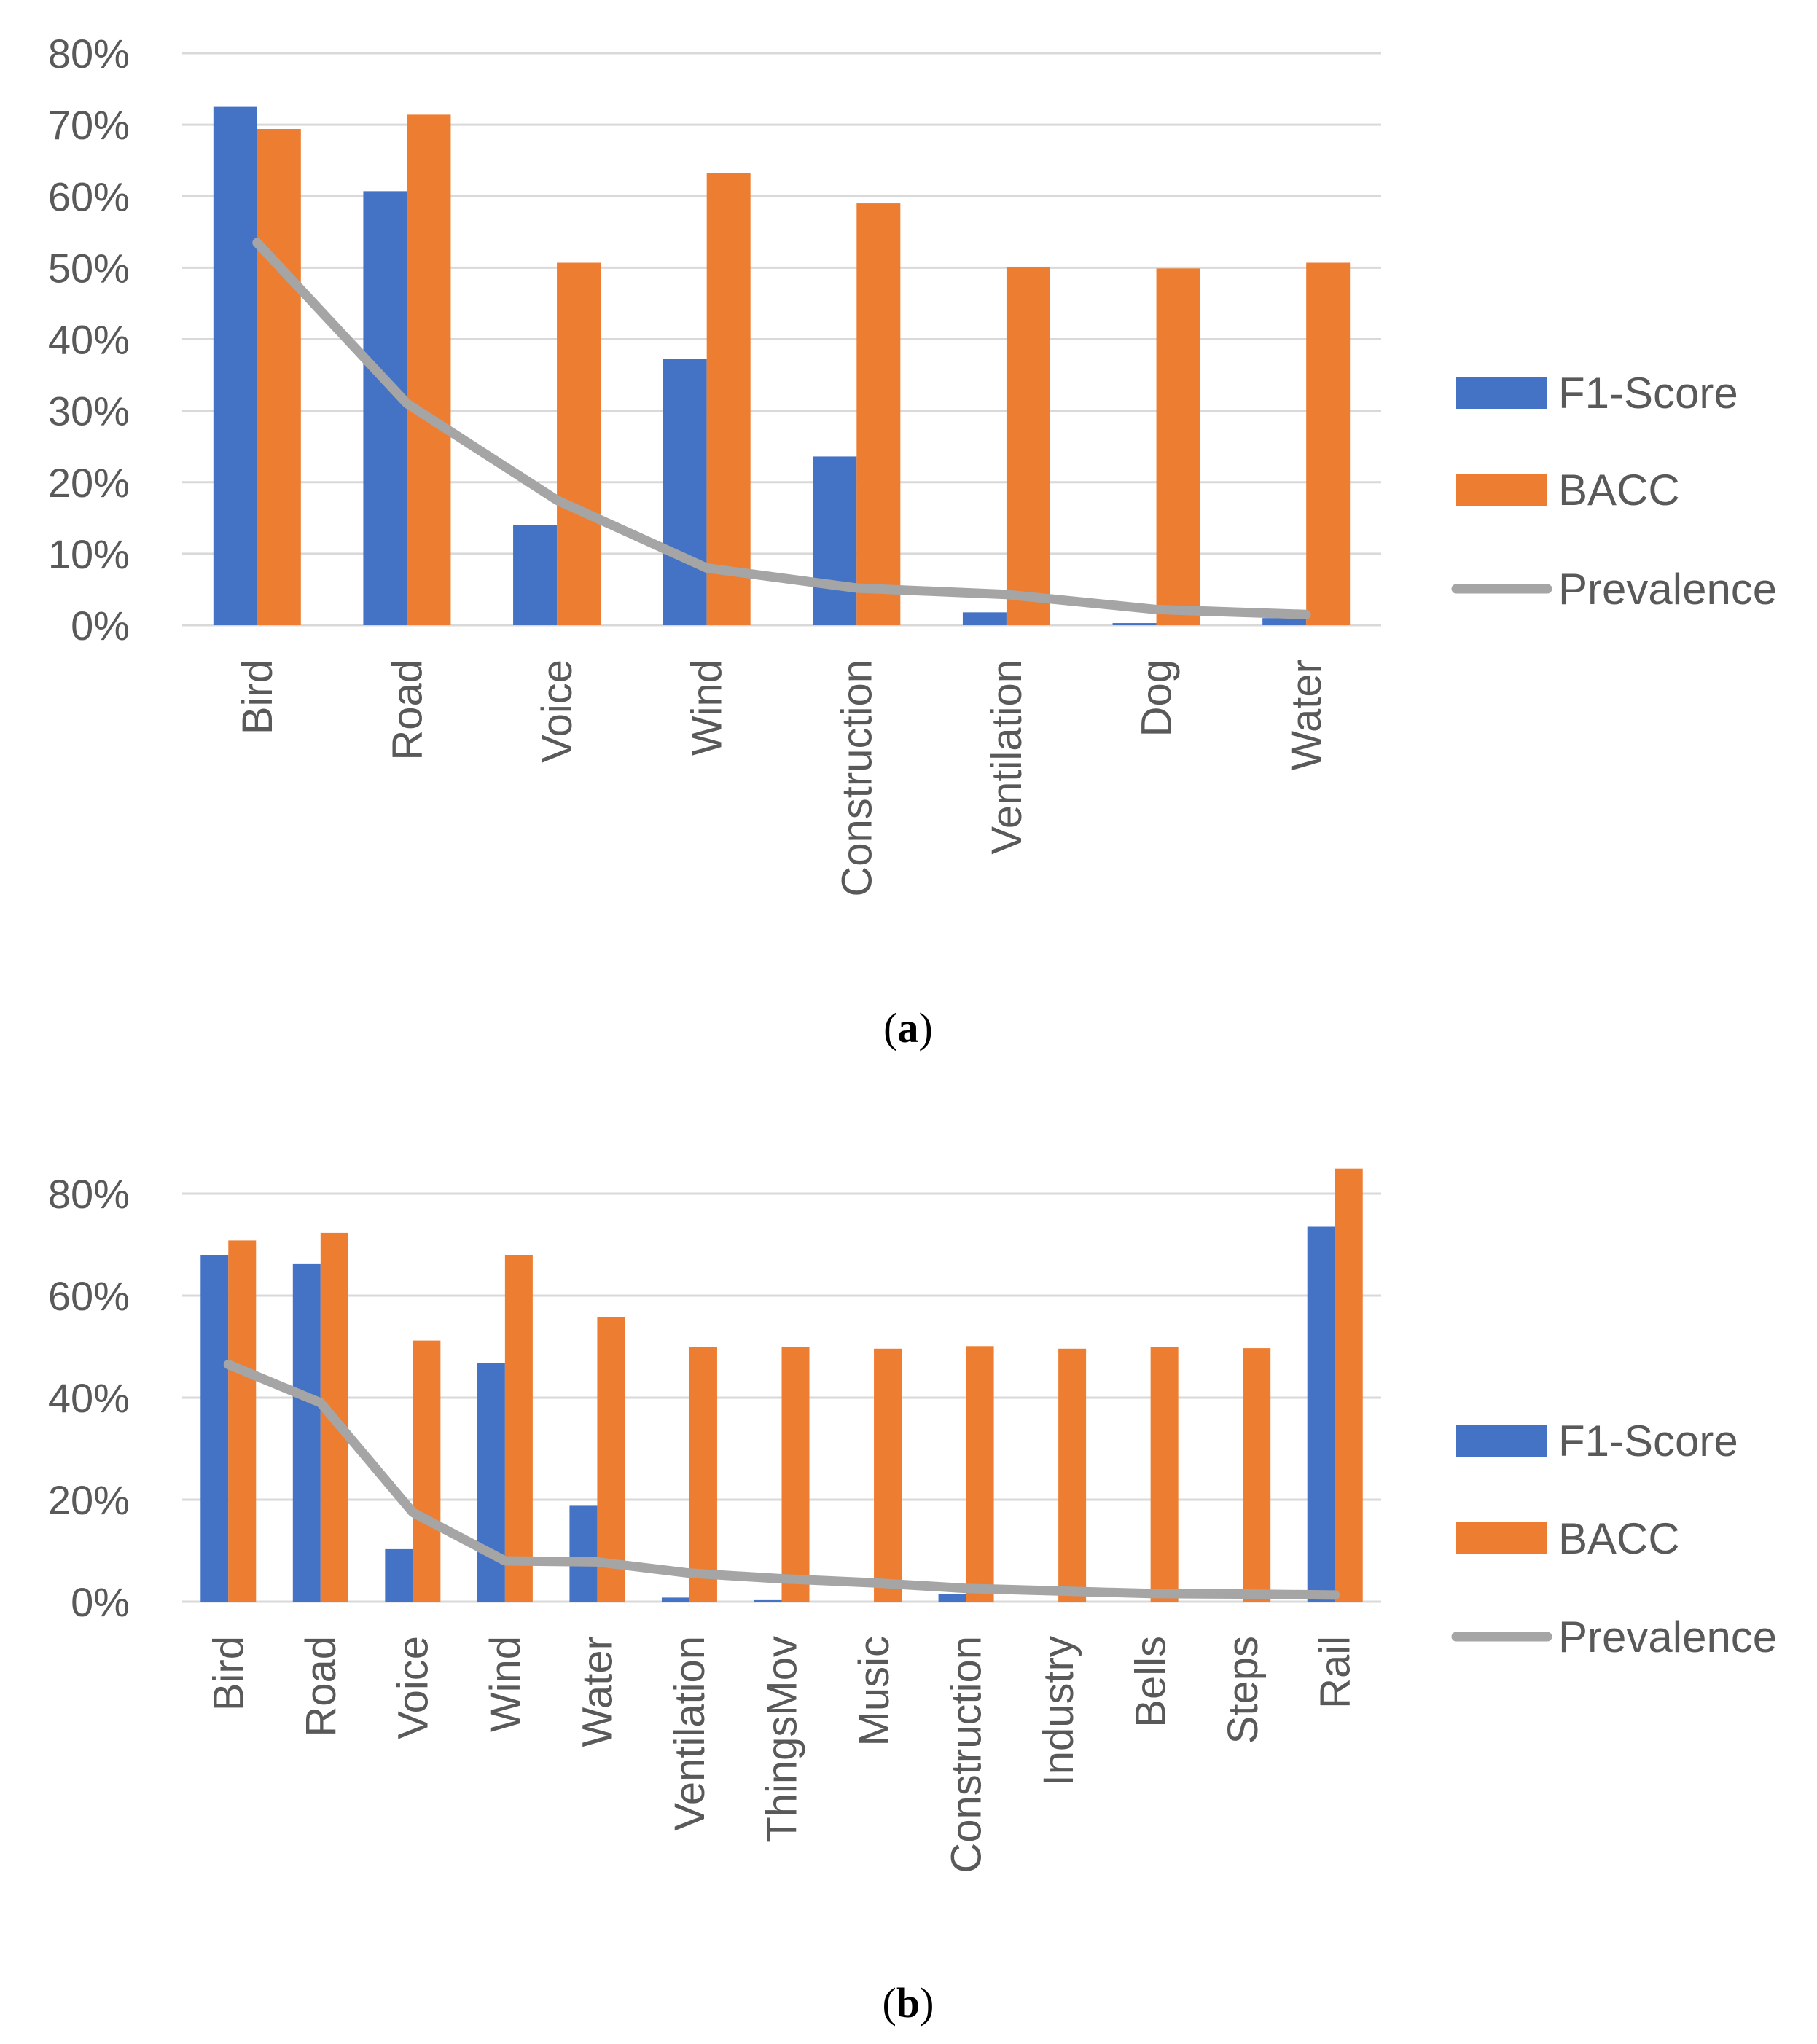 This screenshot has width=1817, height=2044. I want to click on bar-bacc-dog, so click(1178, 447).